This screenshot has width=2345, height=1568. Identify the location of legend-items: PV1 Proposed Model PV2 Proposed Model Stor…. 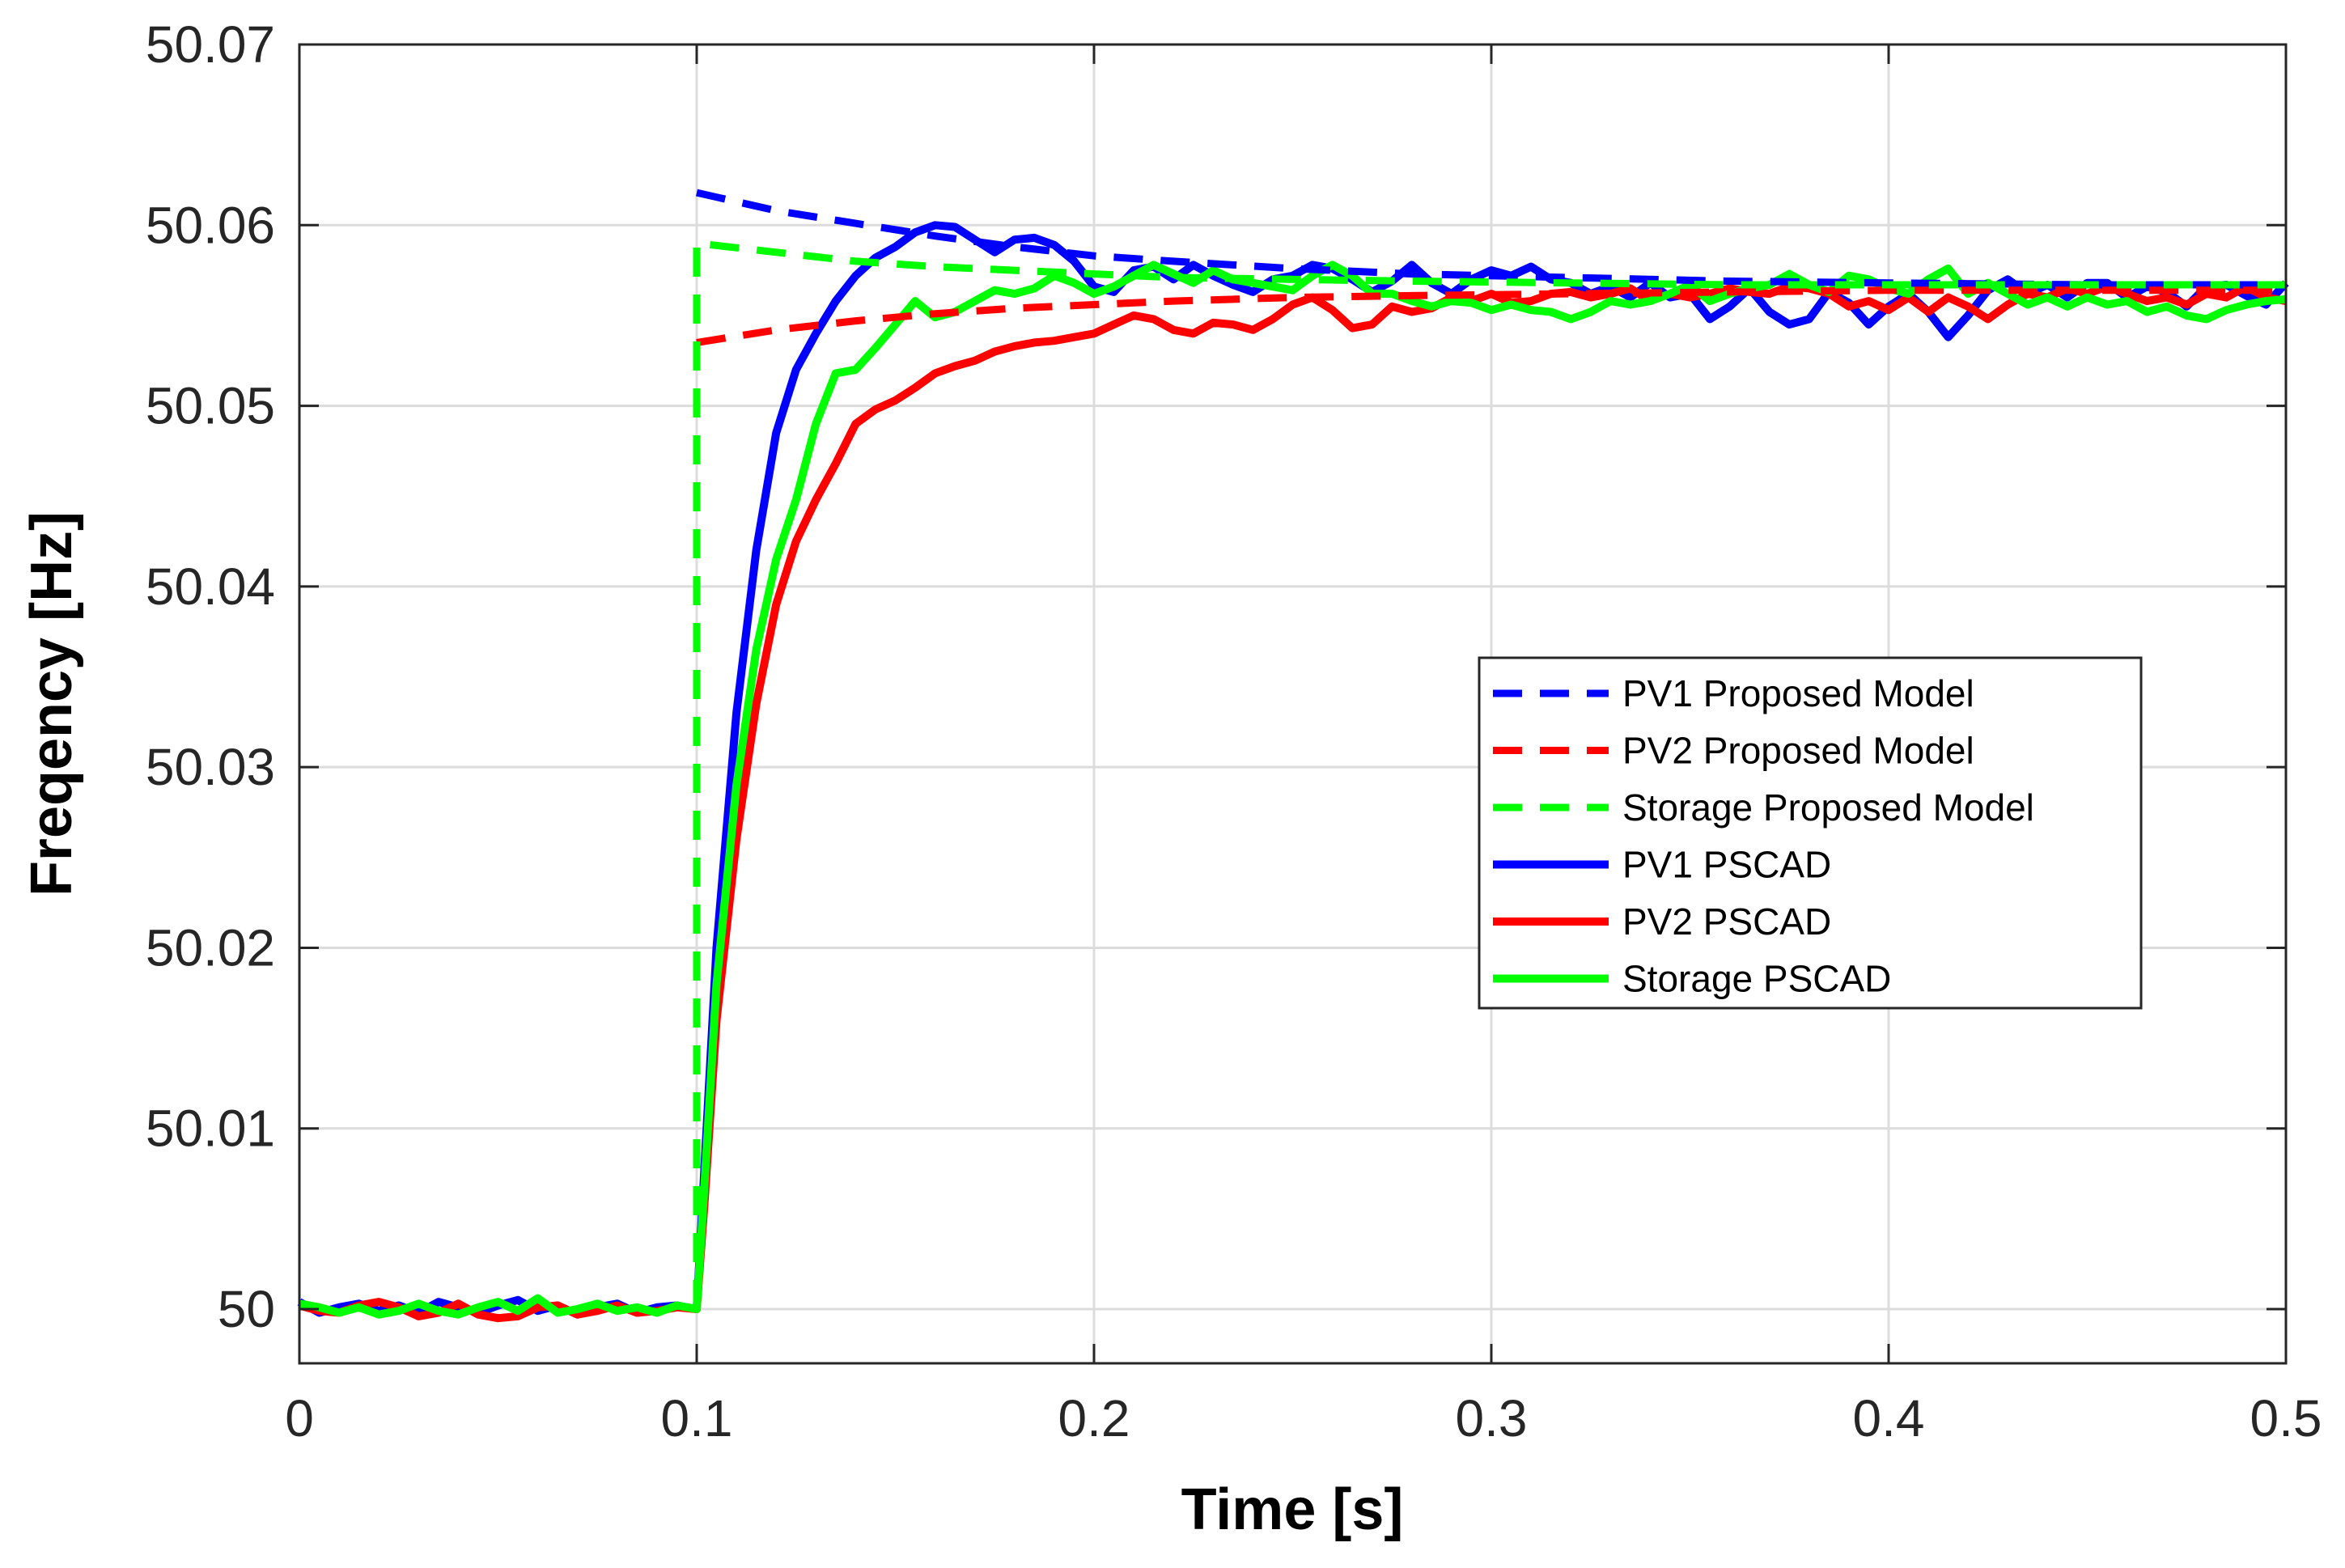
(1764, 836).